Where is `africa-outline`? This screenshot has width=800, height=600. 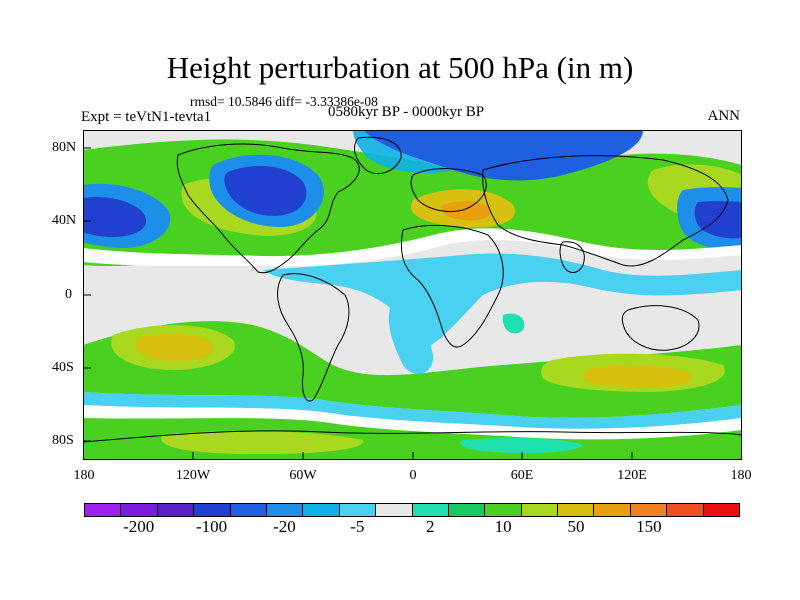
africa-outline is located at coordinates (452, 286).